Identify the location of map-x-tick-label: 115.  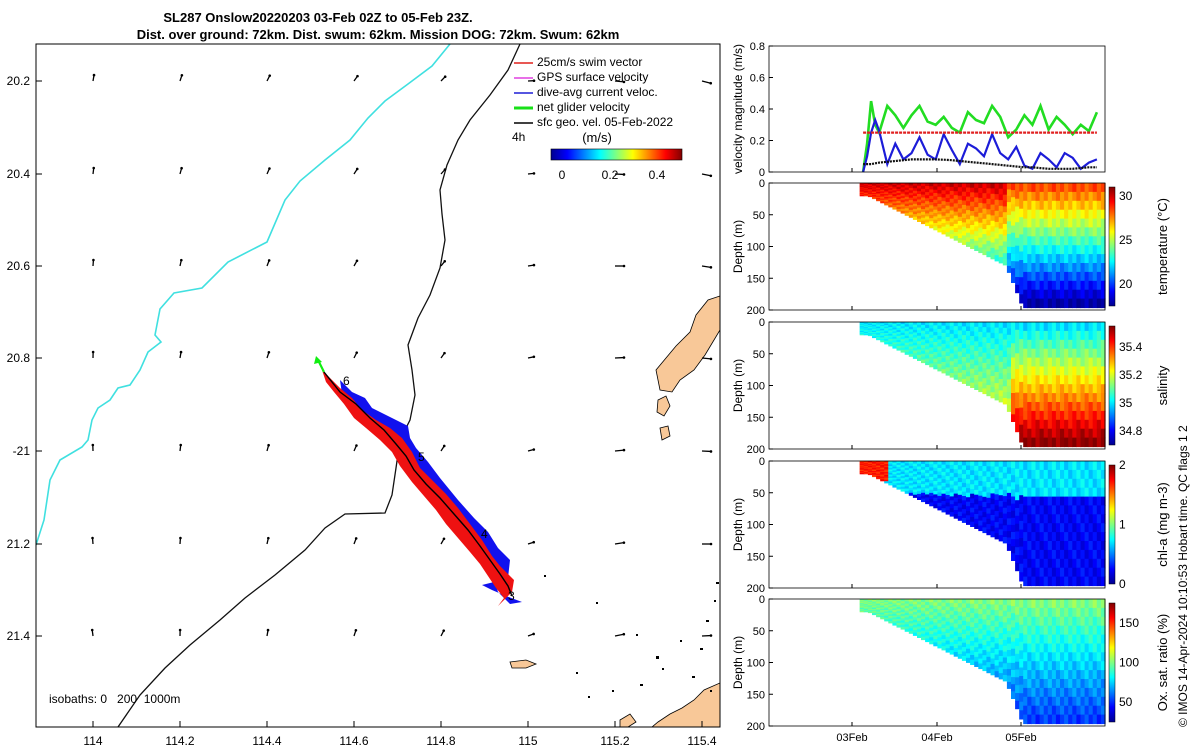
(527, 741).